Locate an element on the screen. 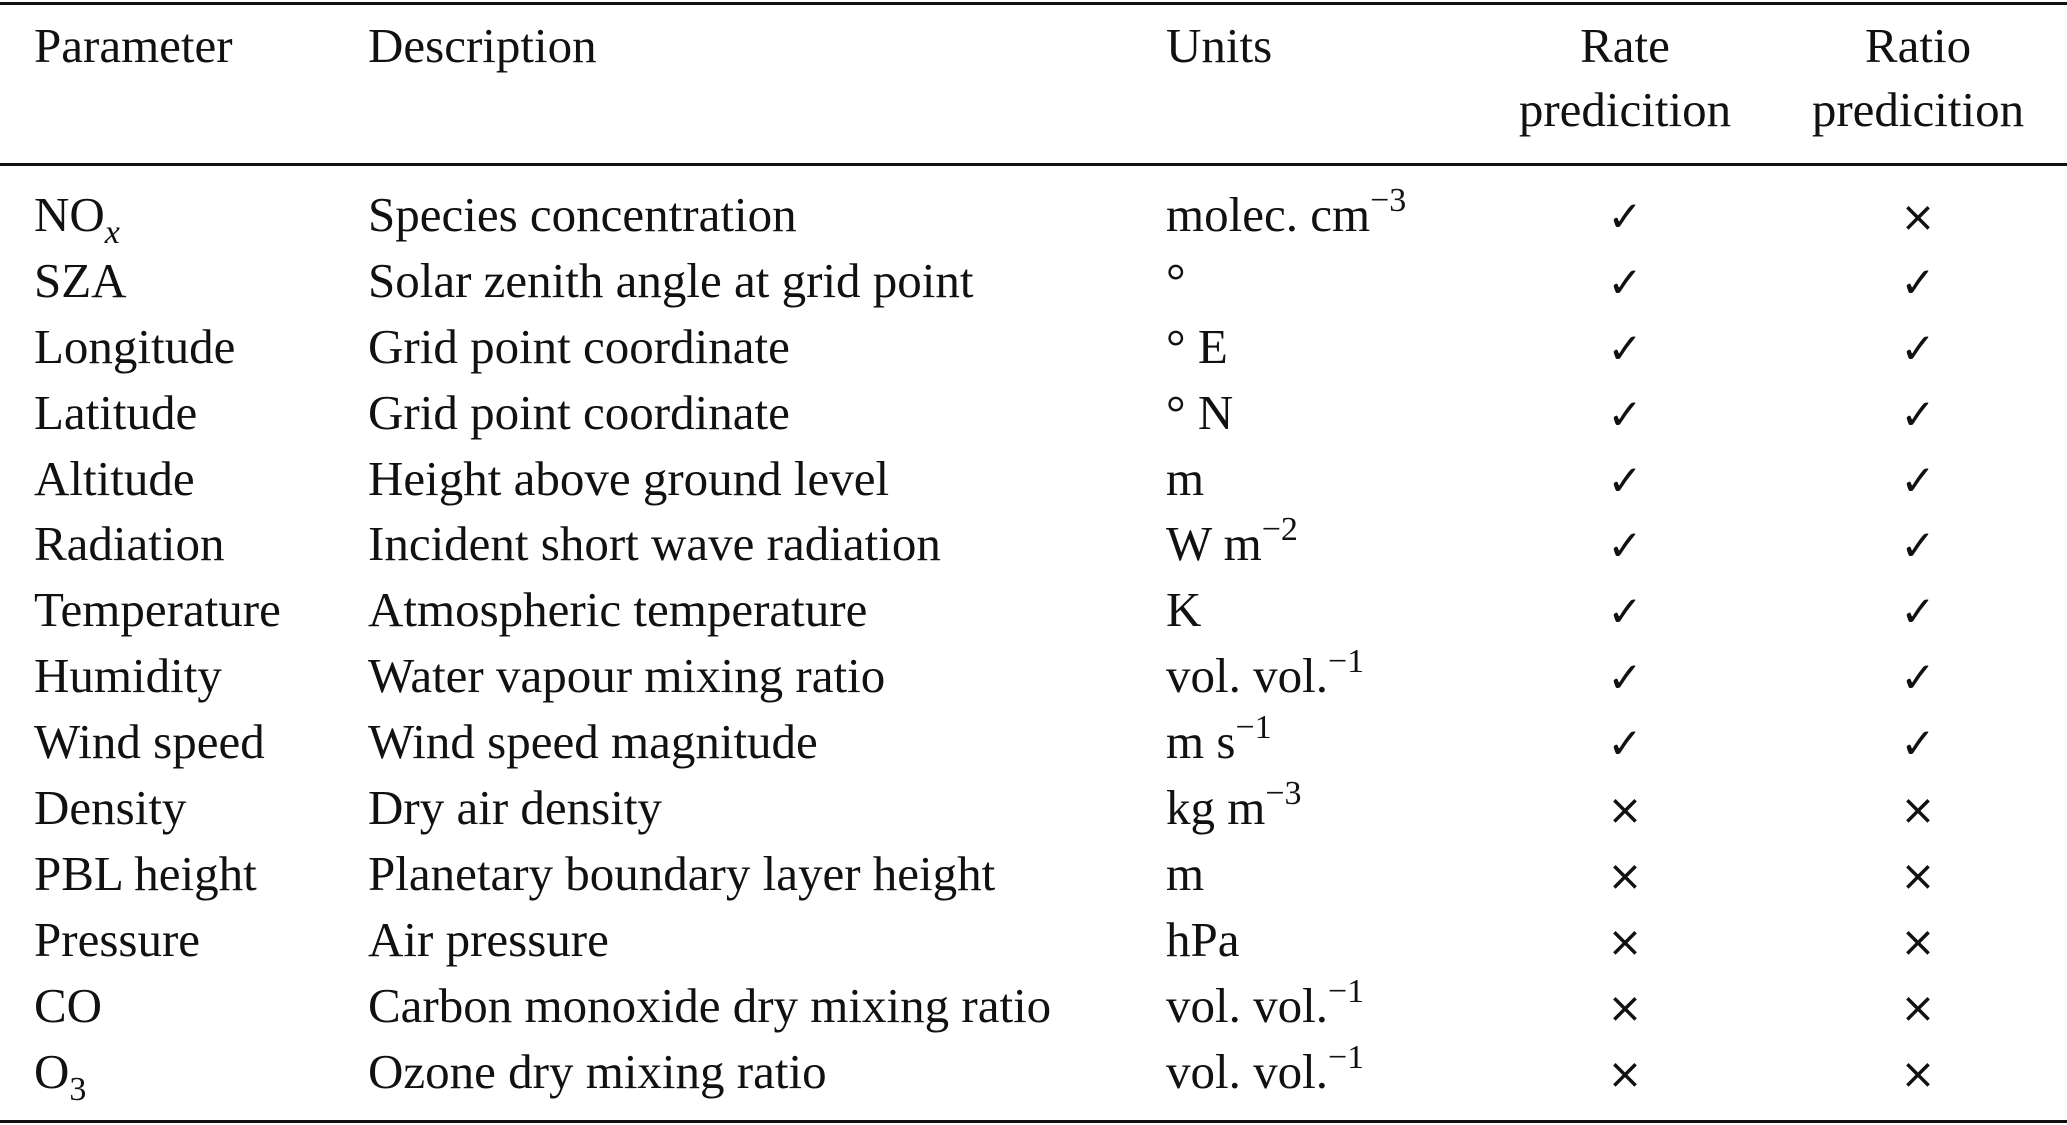  cell-units: ° is located at coordinates (1176, 281).